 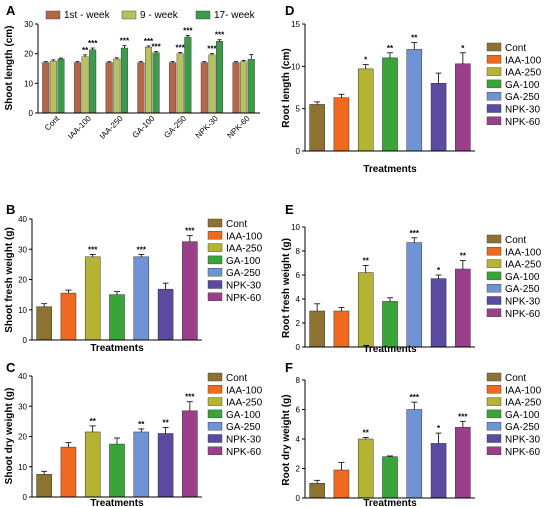 I want to click on legend-label: 17- week, so click(x=235, y=15).